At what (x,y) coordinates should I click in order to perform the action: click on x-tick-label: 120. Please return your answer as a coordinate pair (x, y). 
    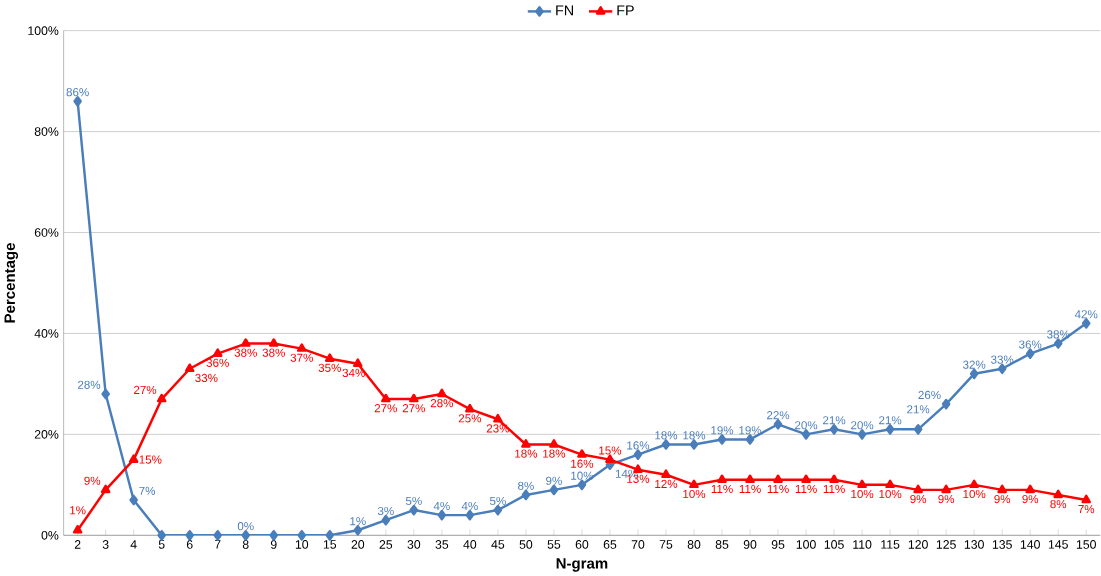
    Looking at the image, I should click on (918, 544).